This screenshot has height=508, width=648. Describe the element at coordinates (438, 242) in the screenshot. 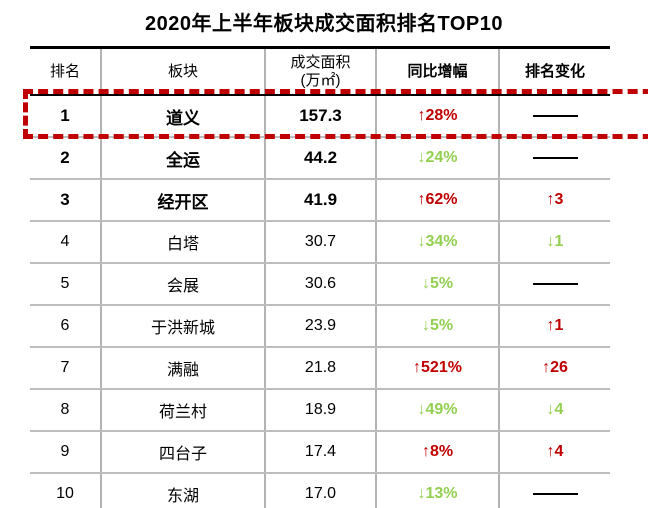

I see `yoy-growth-cell: ↓34%` at that location.